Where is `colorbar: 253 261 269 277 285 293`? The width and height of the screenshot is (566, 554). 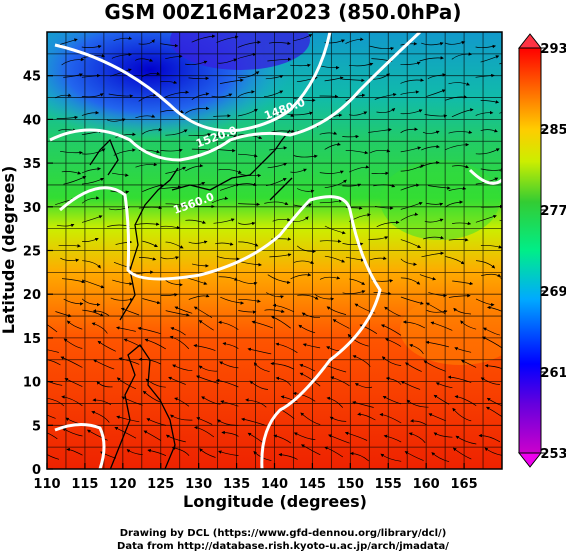
colorbar: 253 261 269 277 285 293 is located at coordinates (541, 250).